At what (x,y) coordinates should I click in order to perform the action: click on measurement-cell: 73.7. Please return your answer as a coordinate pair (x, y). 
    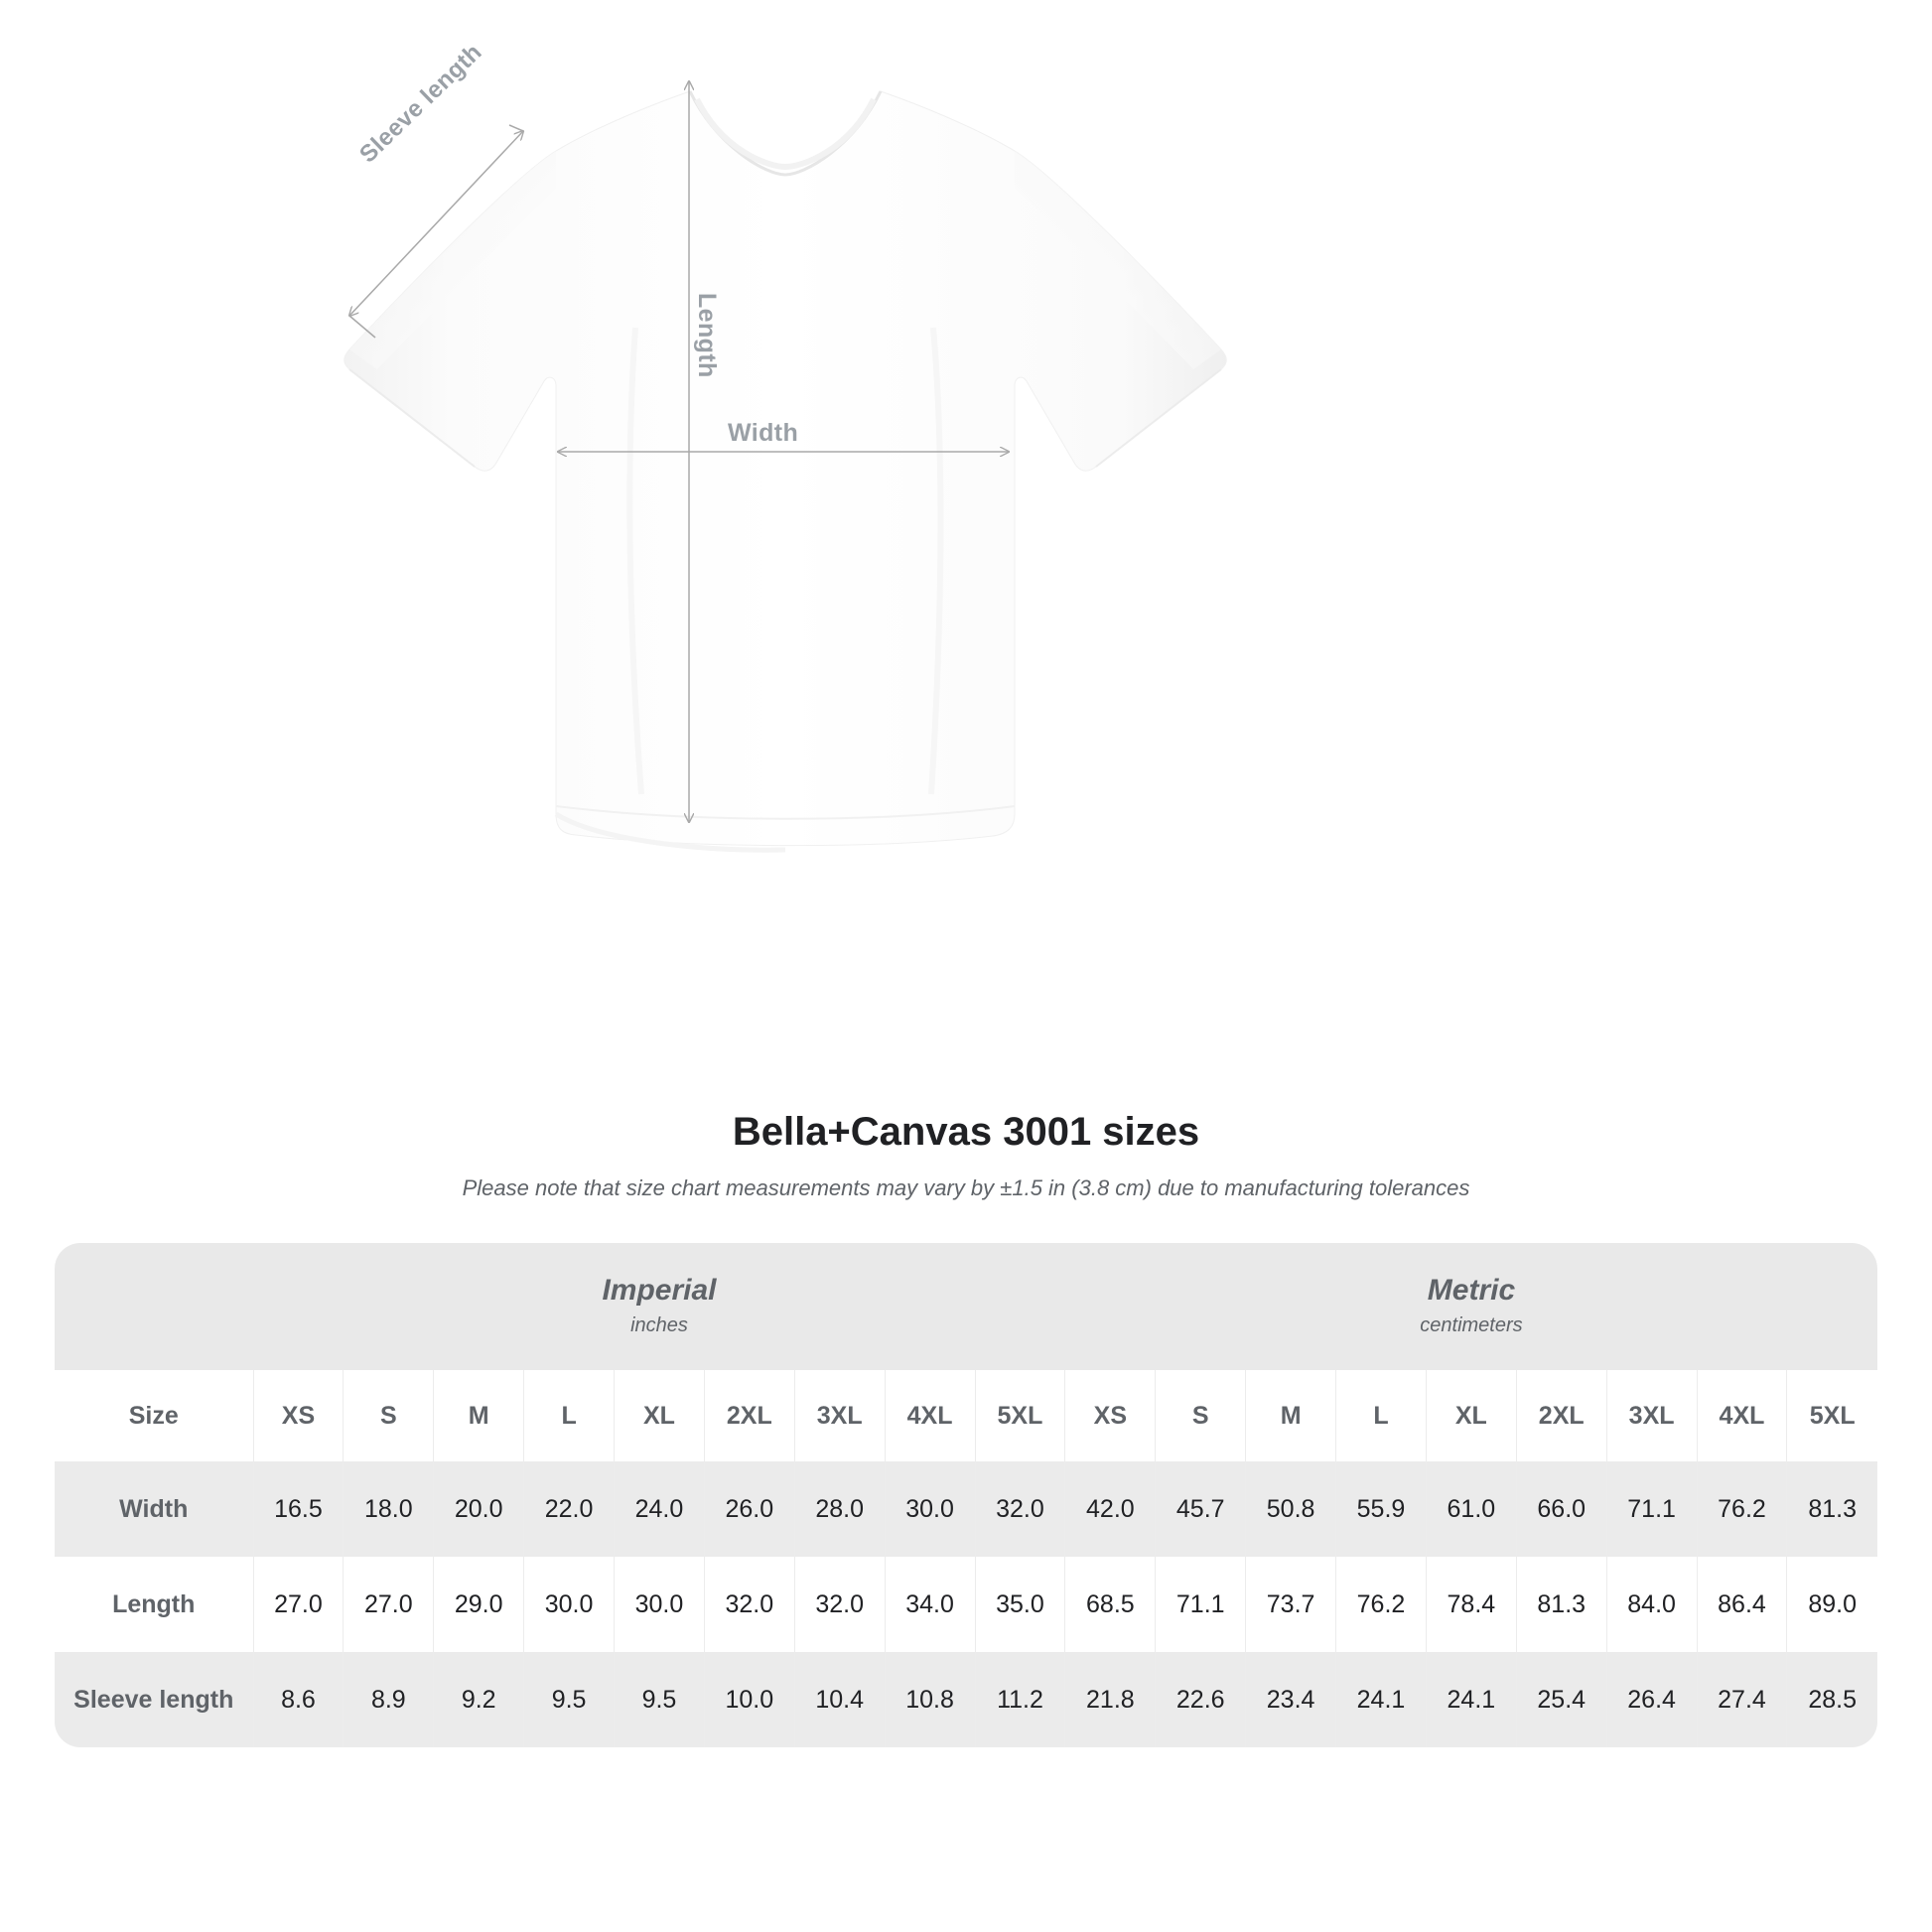
    Looking at the image, I should click on (1290, 1605).